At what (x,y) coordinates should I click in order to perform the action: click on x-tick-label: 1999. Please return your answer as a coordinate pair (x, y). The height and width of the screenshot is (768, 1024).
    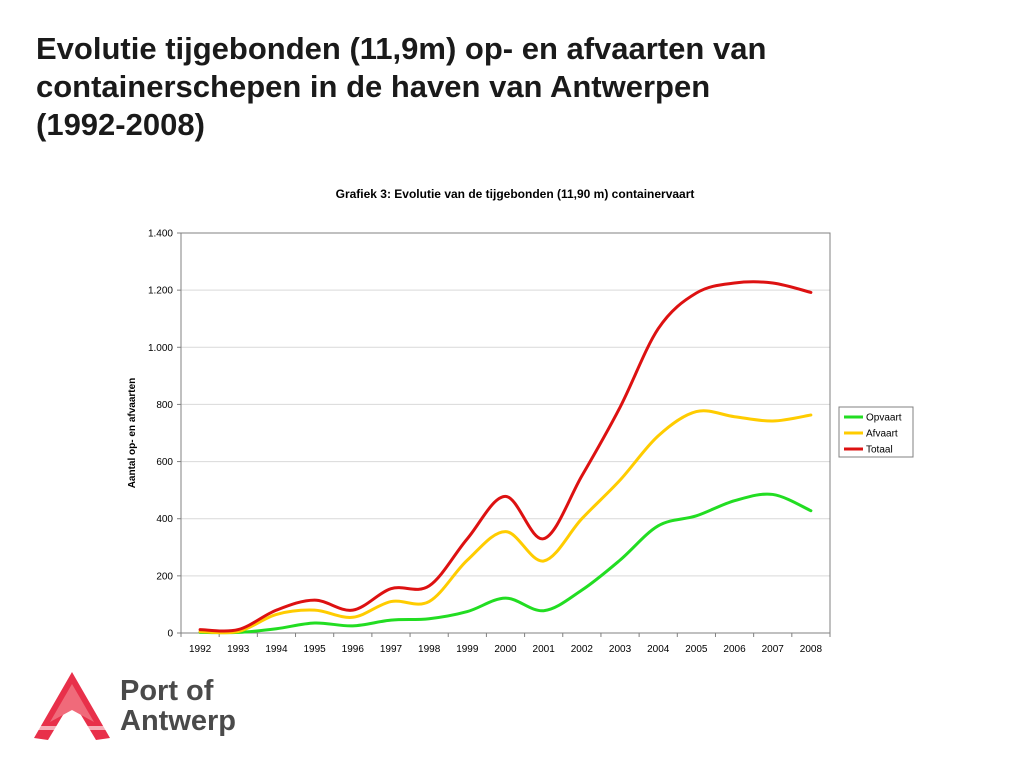
    Looking at the image, I should click on (467, 649).